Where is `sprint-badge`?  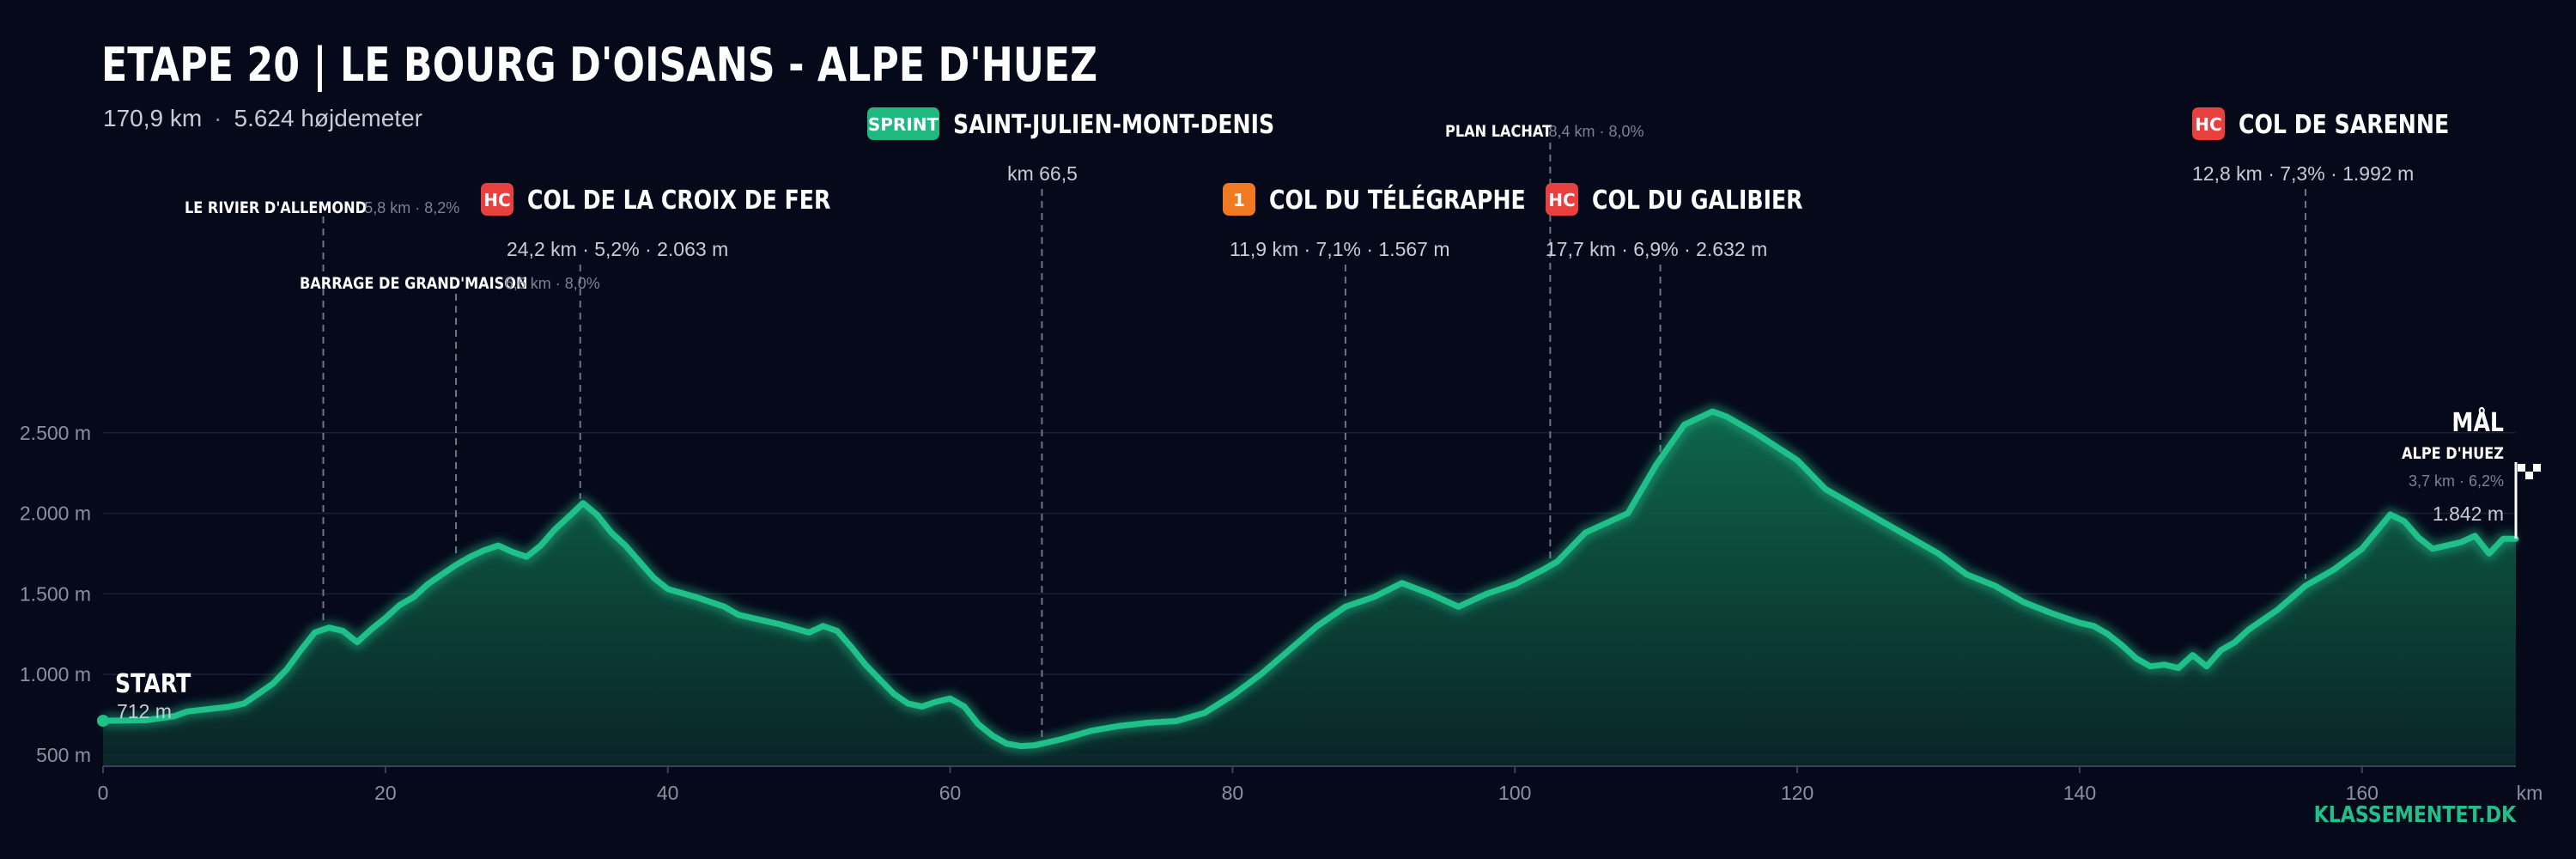
sprint-badge is located at coordinates (903, 124).